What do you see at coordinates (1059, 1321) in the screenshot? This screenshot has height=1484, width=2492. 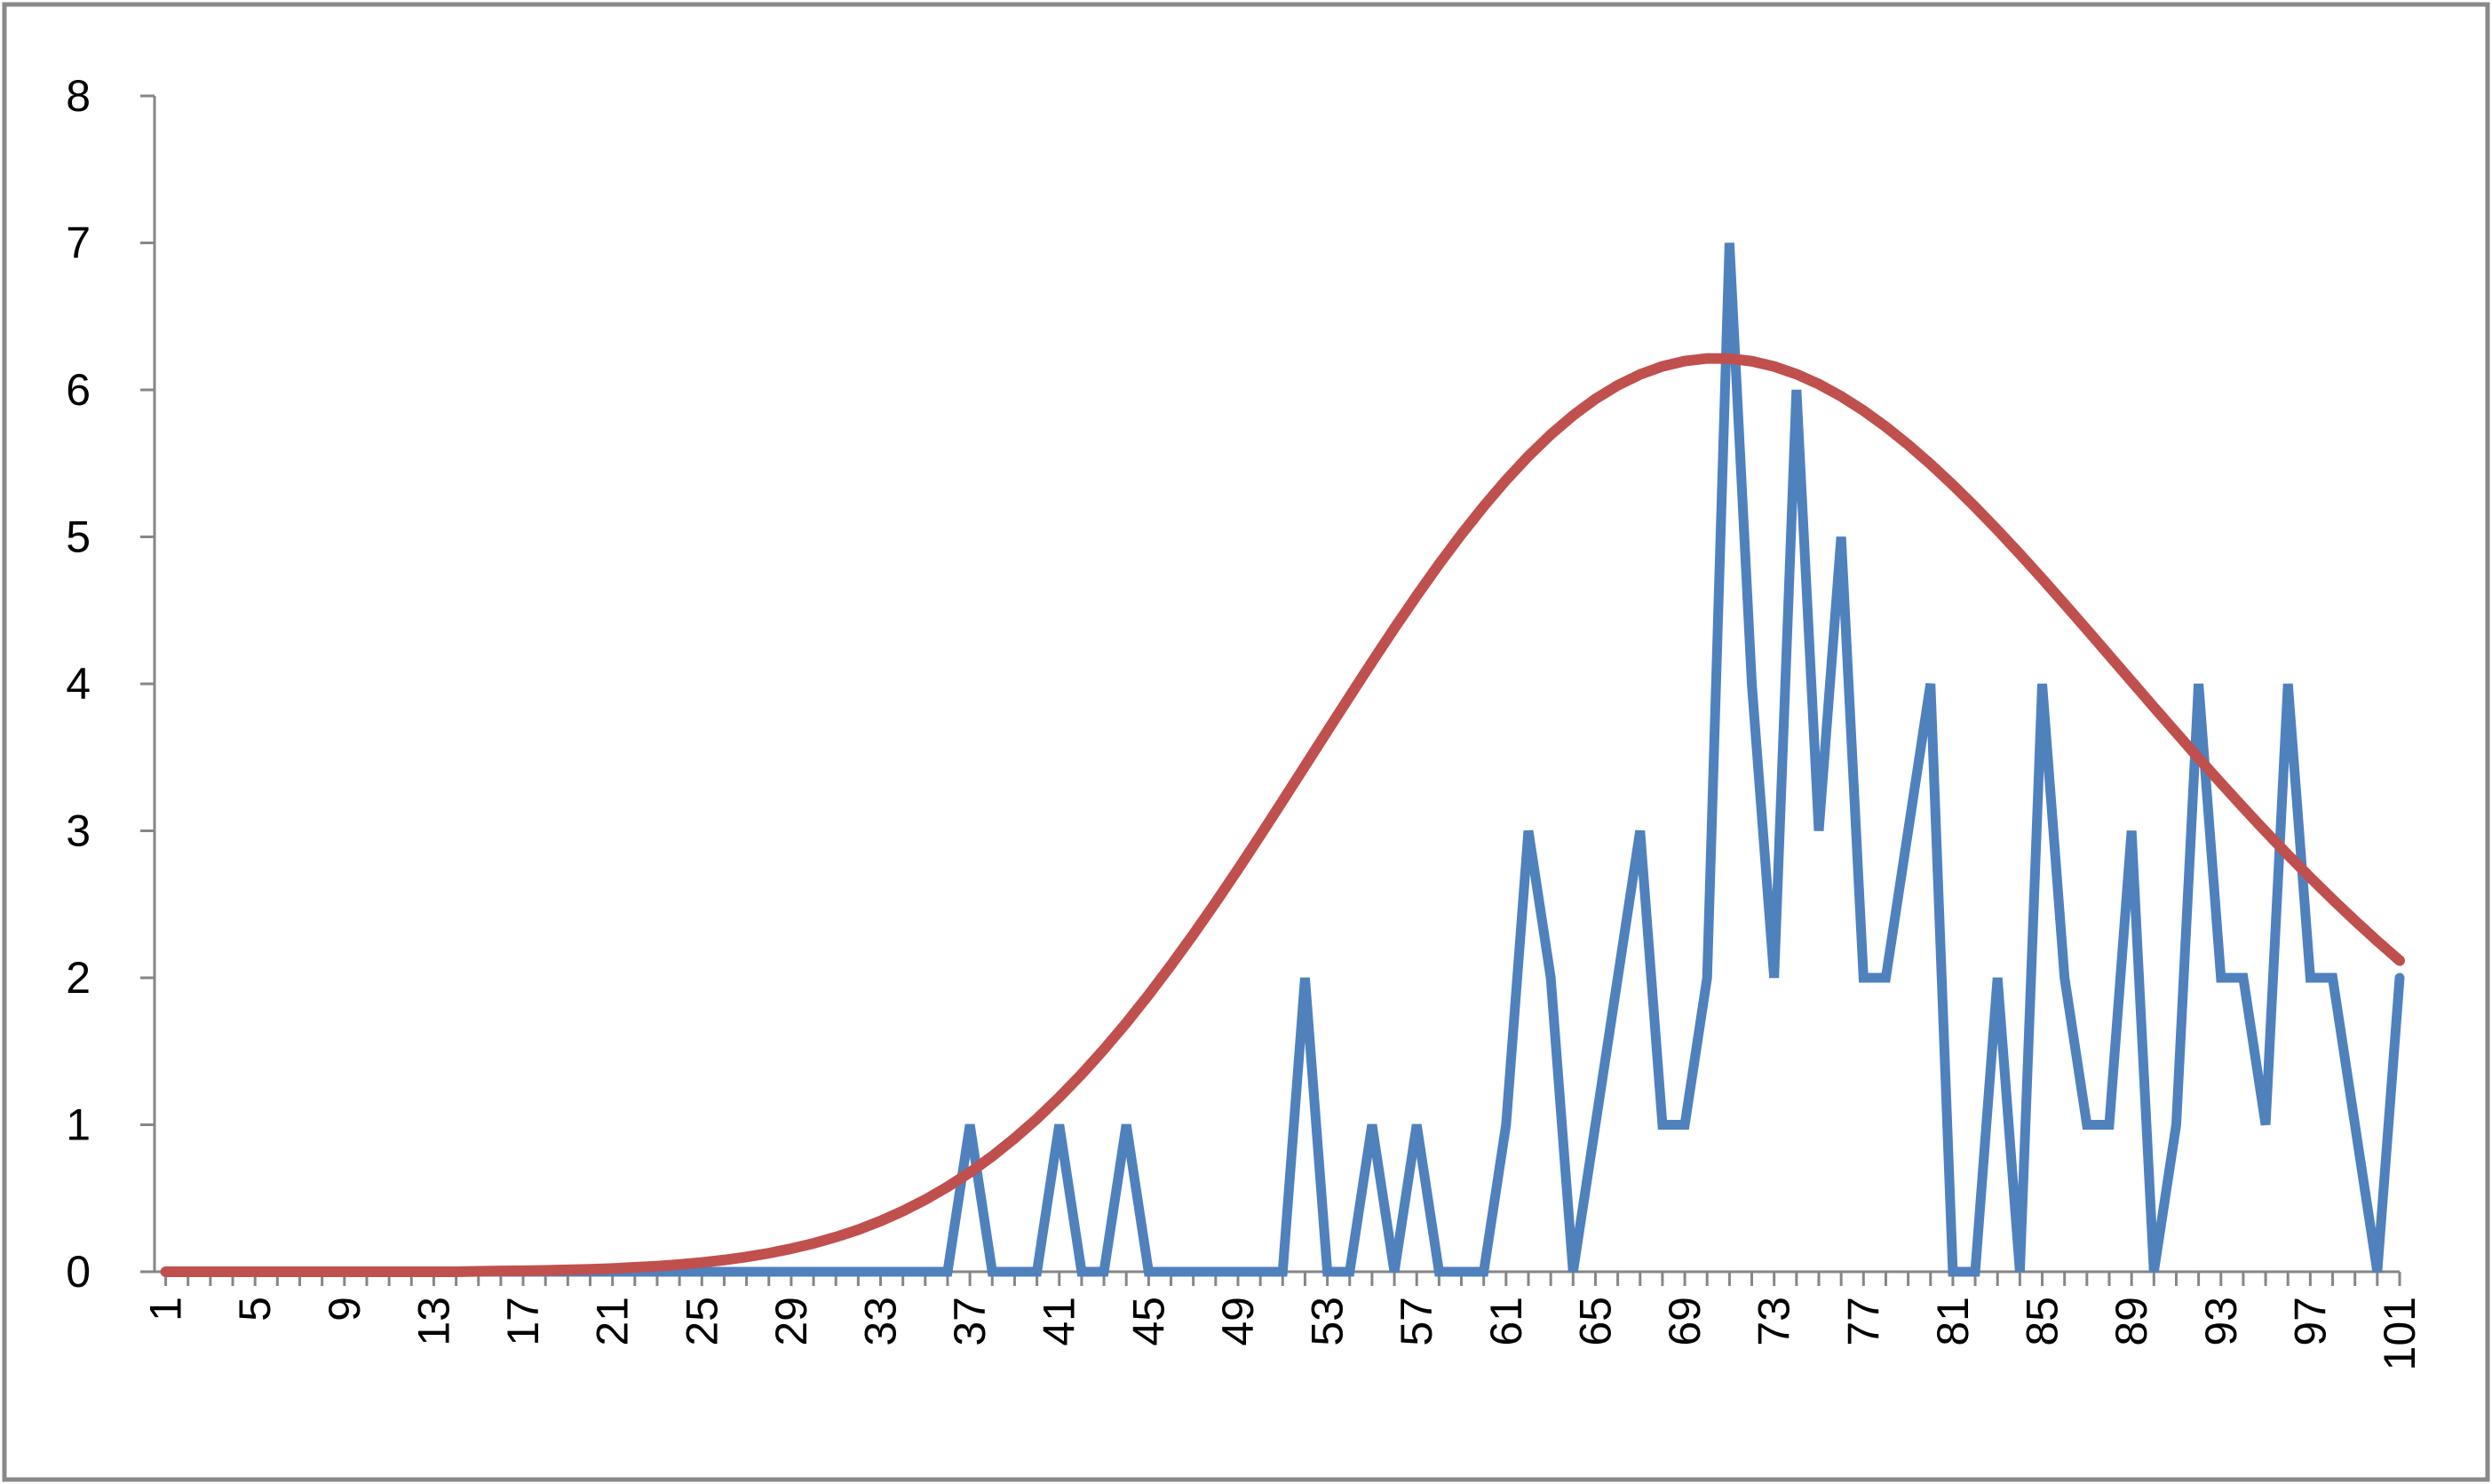 I see `x-tick-label: 41` at bounding box center [1059, 1321].